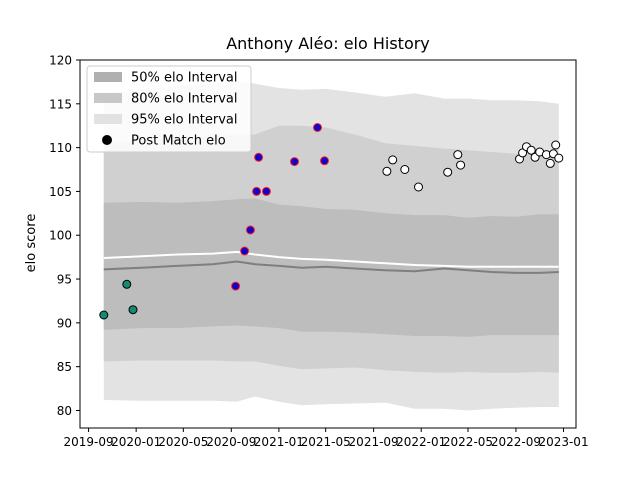 This screenshot has width=640, height=484. I want to click on x-tick-label: 2021-01, so click(279, 442).